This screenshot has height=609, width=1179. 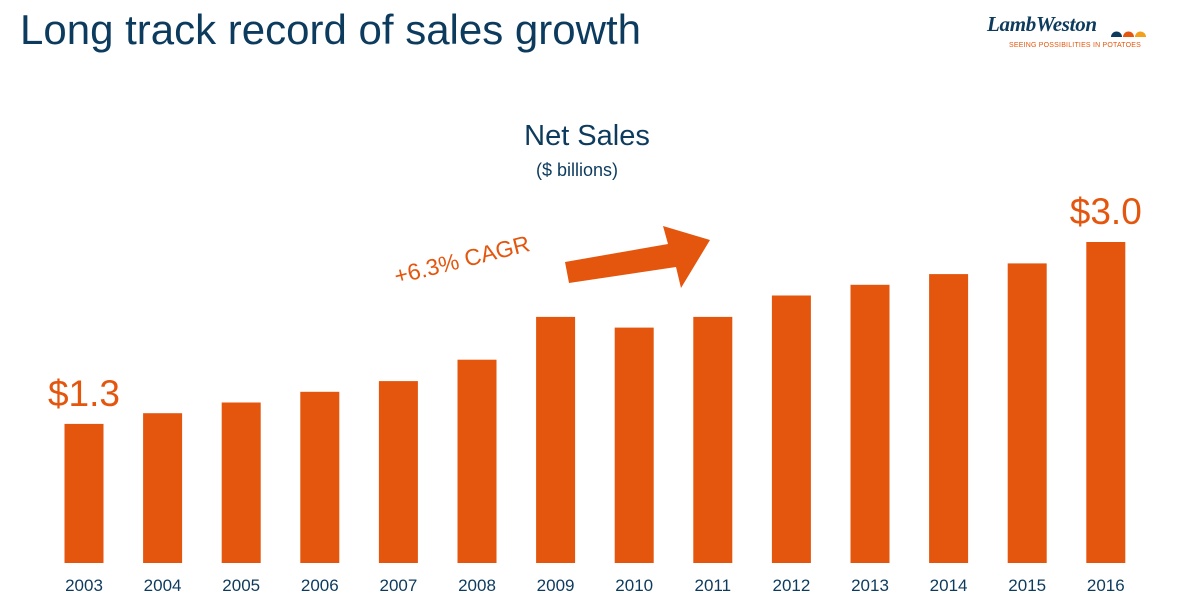 What do you see at coordinates (84, 493) in the screenshot?
I see `bar-2003` at bounding box center [84, 493].